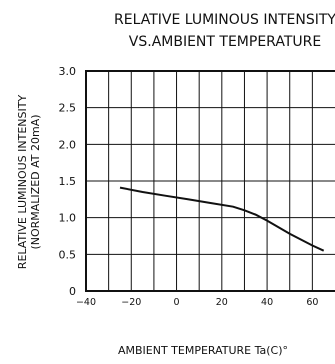  What do you see at coordinates (177, 302) in the screenshot?
I see `x-tick-label: 0` at bounding box center [177, 302].